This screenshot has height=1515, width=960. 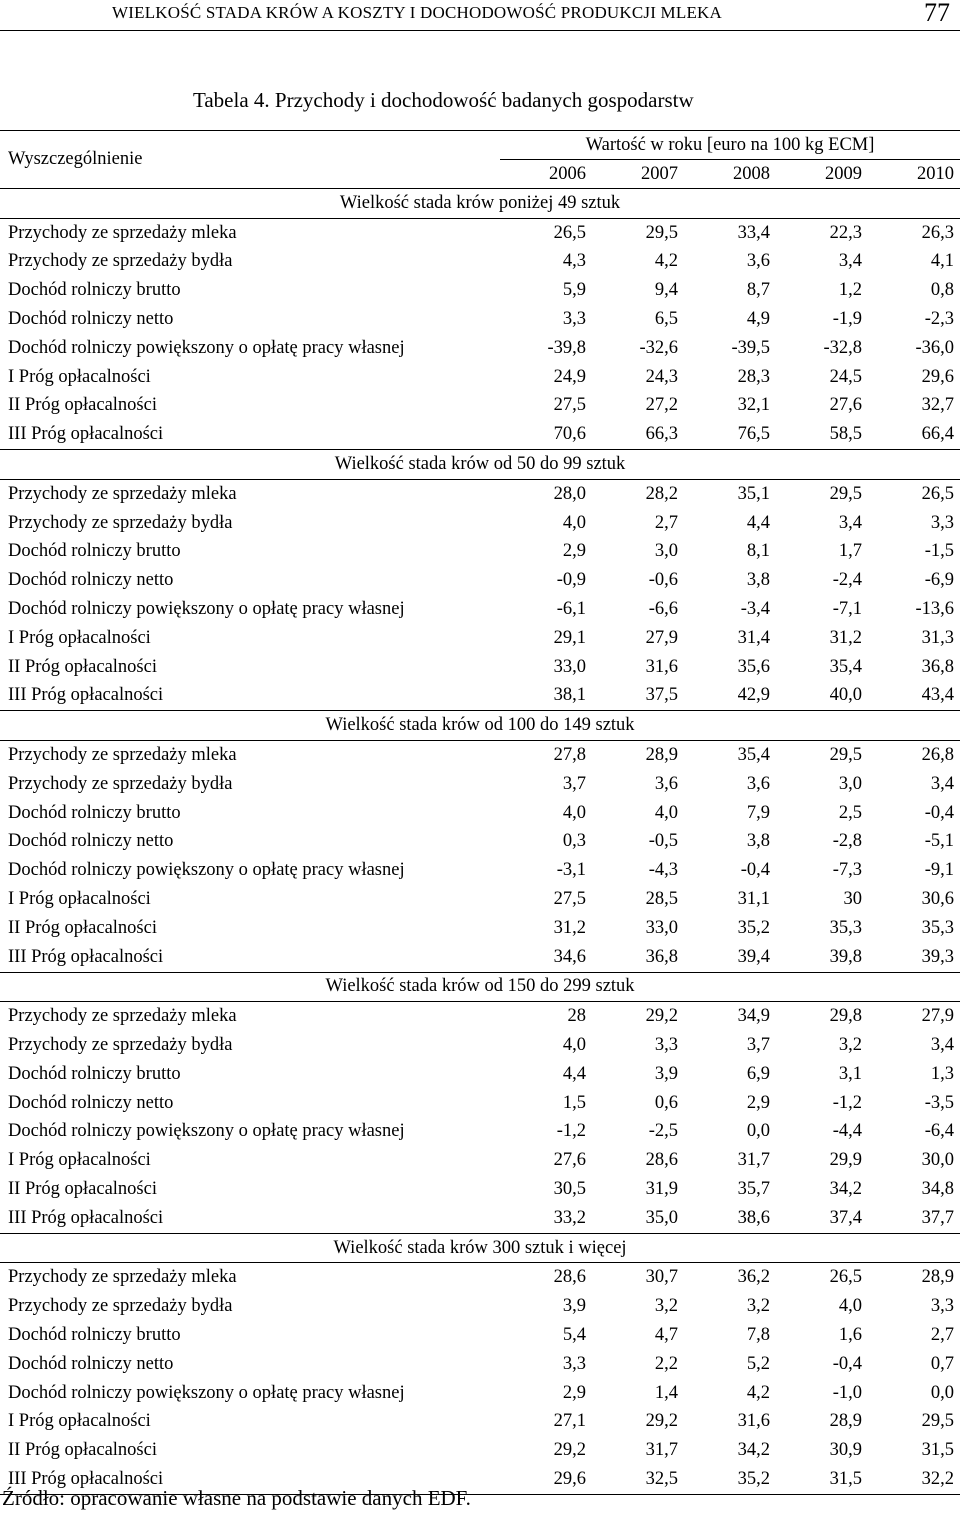 What do you see at coordinates (666, 1306) in the screenshot?
I see `value-cell: 3,2` at bounding box center [666, 1306].